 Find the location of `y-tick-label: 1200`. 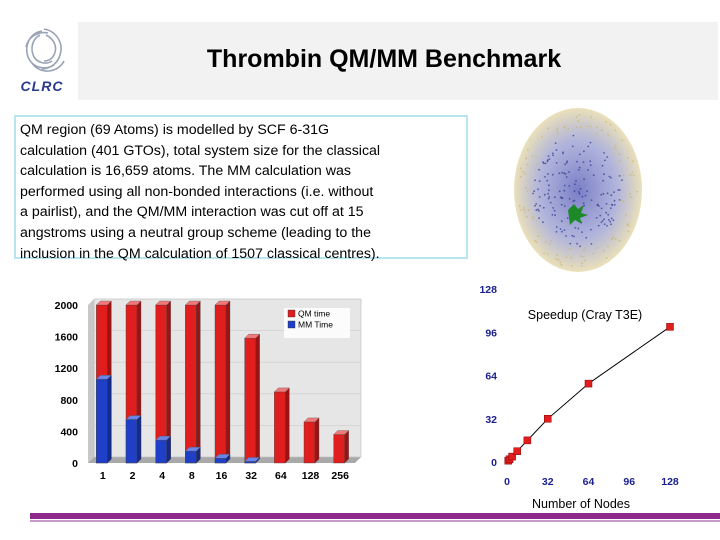

y-tick-label: 1200 is located at coordinates (67, 369).